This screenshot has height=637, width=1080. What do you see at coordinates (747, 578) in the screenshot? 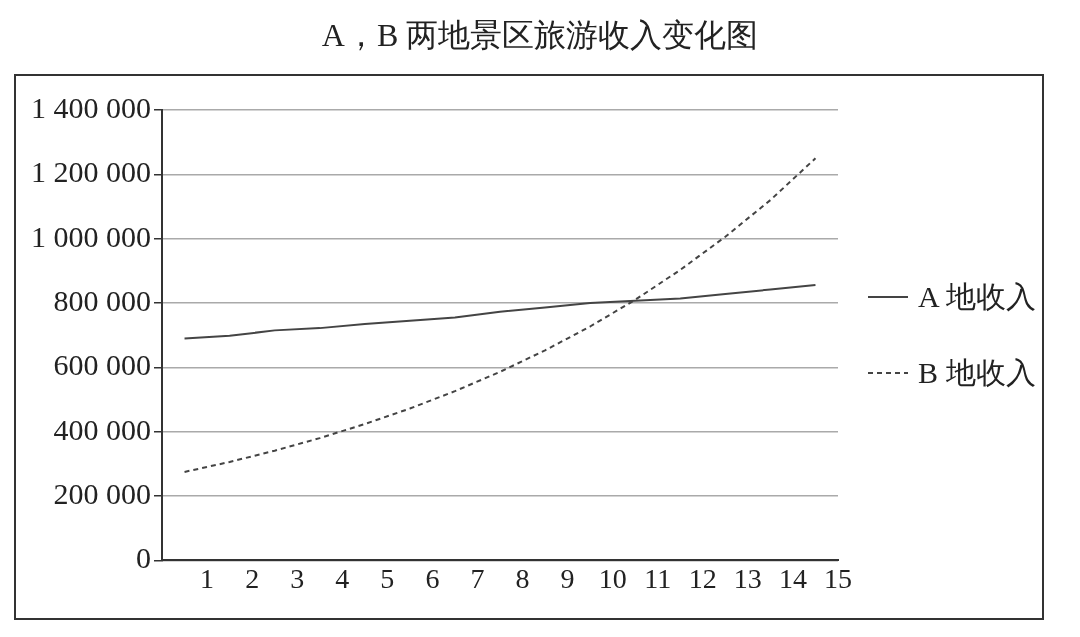
I see `x-tick-label: 13` at bounding box center [747, 578].